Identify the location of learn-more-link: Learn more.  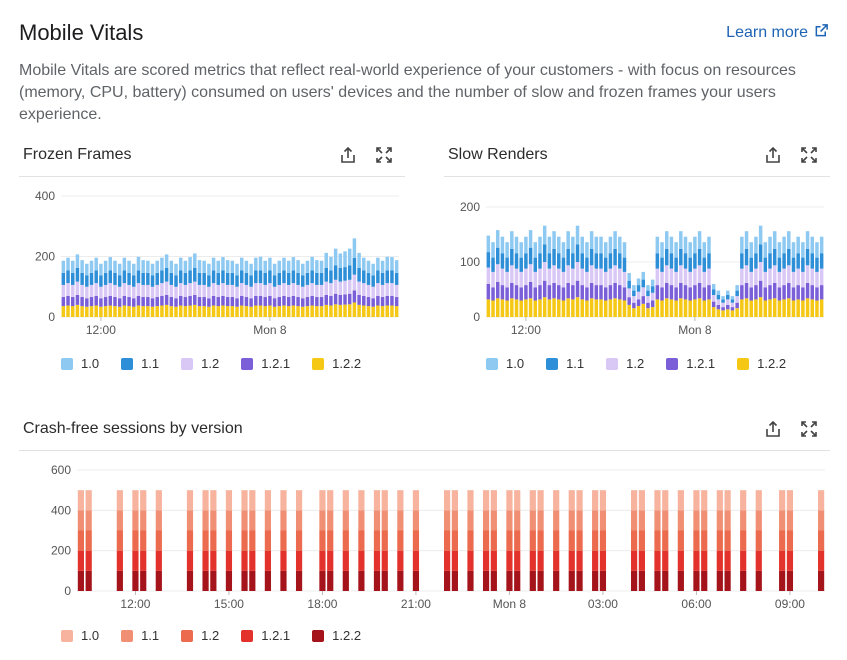
(777, 33).